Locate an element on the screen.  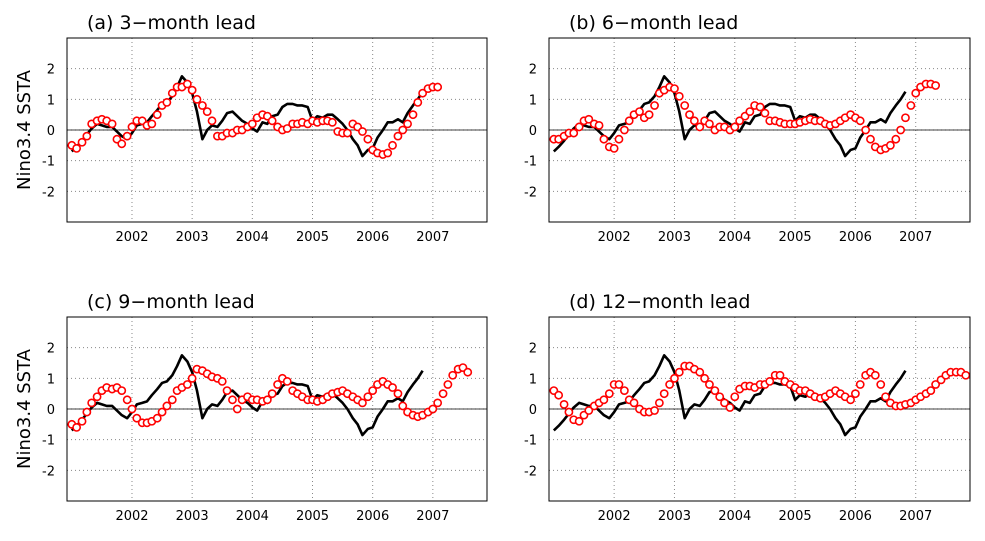
x-tick-label: 2005 is located at coordinates (312, 237).